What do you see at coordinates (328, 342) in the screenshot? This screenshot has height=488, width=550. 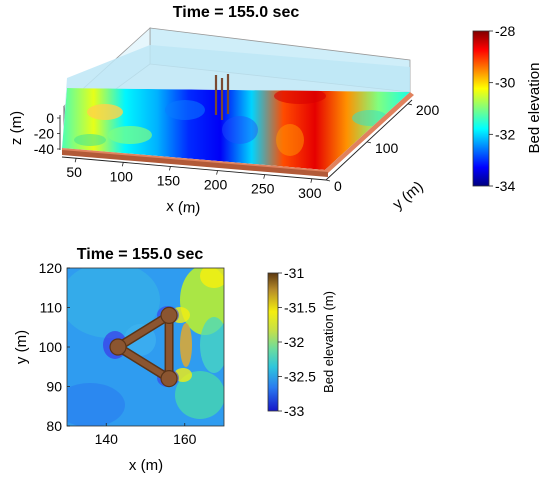 I see `colorbar-bottom-label: Bed elevation (m)` at bounding box center [328, 342].